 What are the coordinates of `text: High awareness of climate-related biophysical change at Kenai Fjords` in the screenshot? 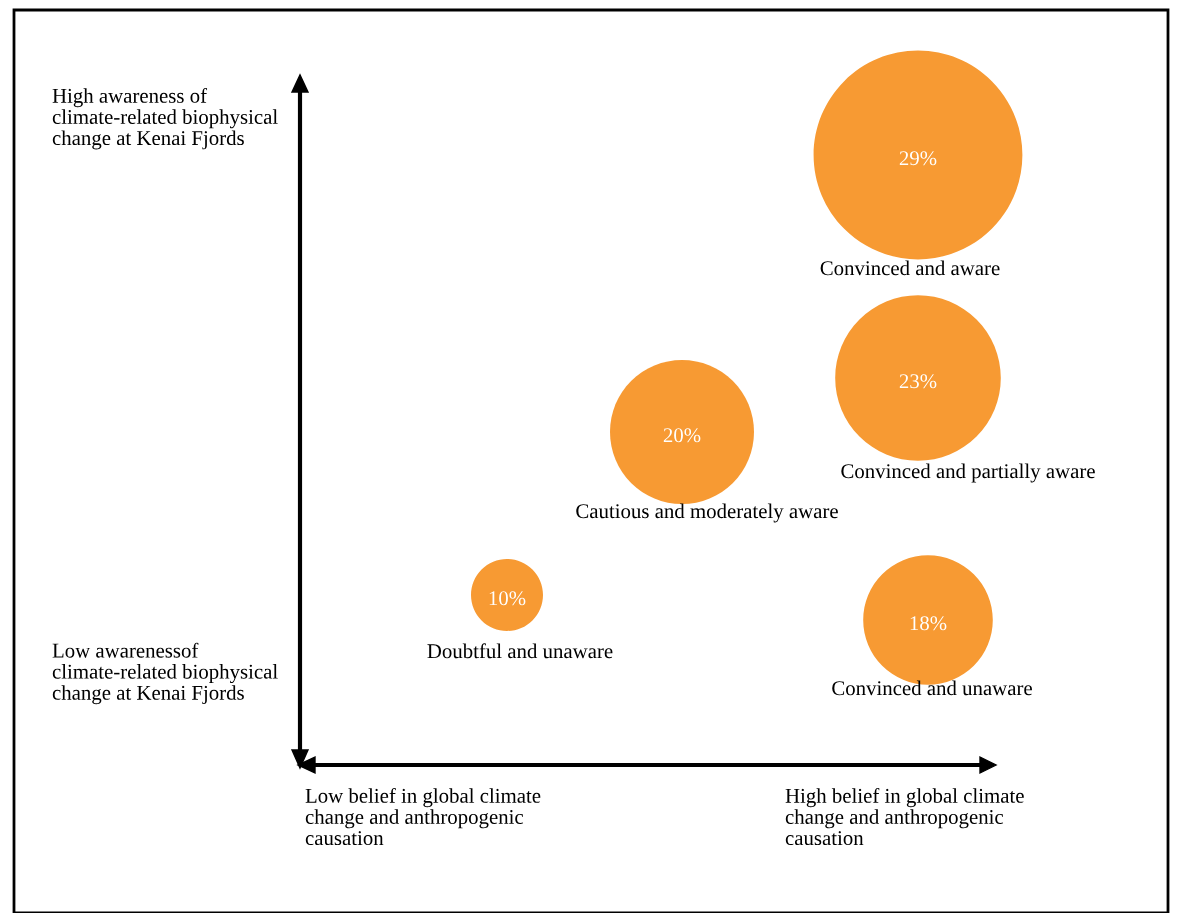 It's located at (165, 119).